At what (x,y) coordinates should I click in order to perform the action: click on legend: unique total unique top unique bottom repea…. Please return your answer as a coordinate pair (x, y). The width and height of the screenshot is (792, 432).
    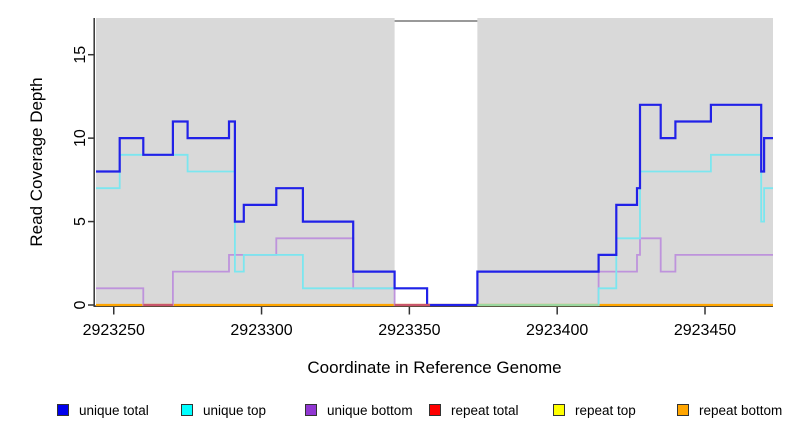
    Looking at the image, I should click on (396, 410).